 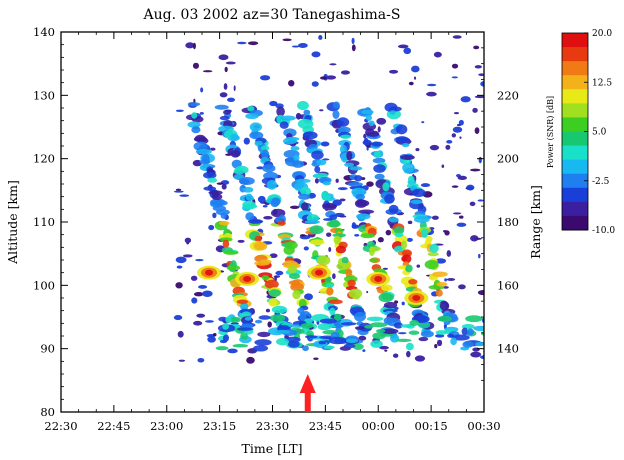 I want to click on y-tick-label: 120, so click(x=44, y=159).